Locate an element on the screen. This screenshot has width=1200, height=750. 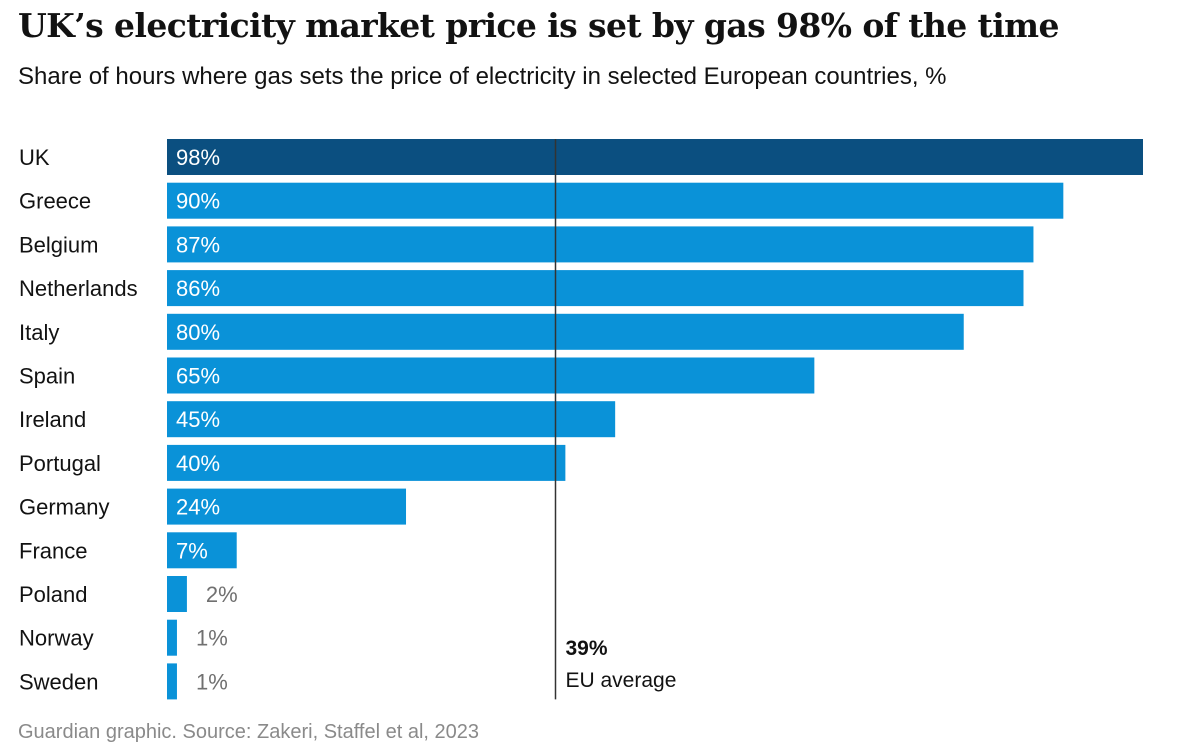
value-label-ireland: 45% is located at coordinates (198, 419).